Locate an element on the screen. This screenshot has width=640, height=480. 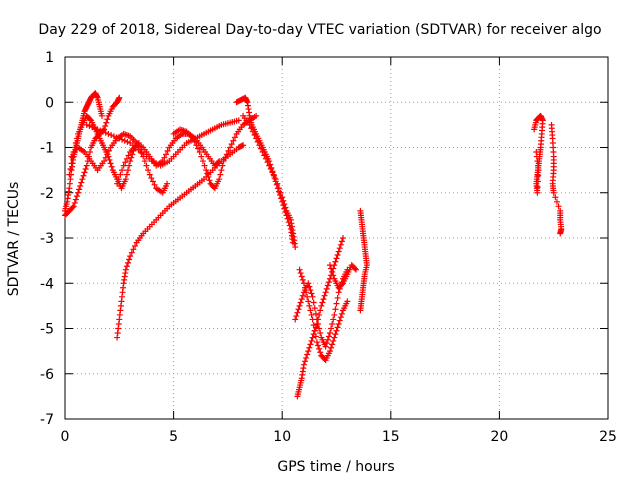
y-tick-label: -4 is located at coordinates (47, 284).